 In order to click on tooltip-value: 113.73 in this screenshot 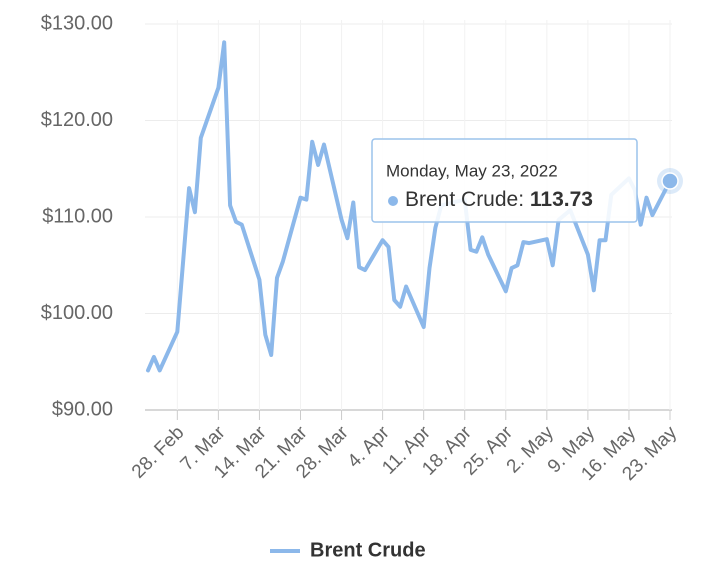, I will do `click(561, 199)`.